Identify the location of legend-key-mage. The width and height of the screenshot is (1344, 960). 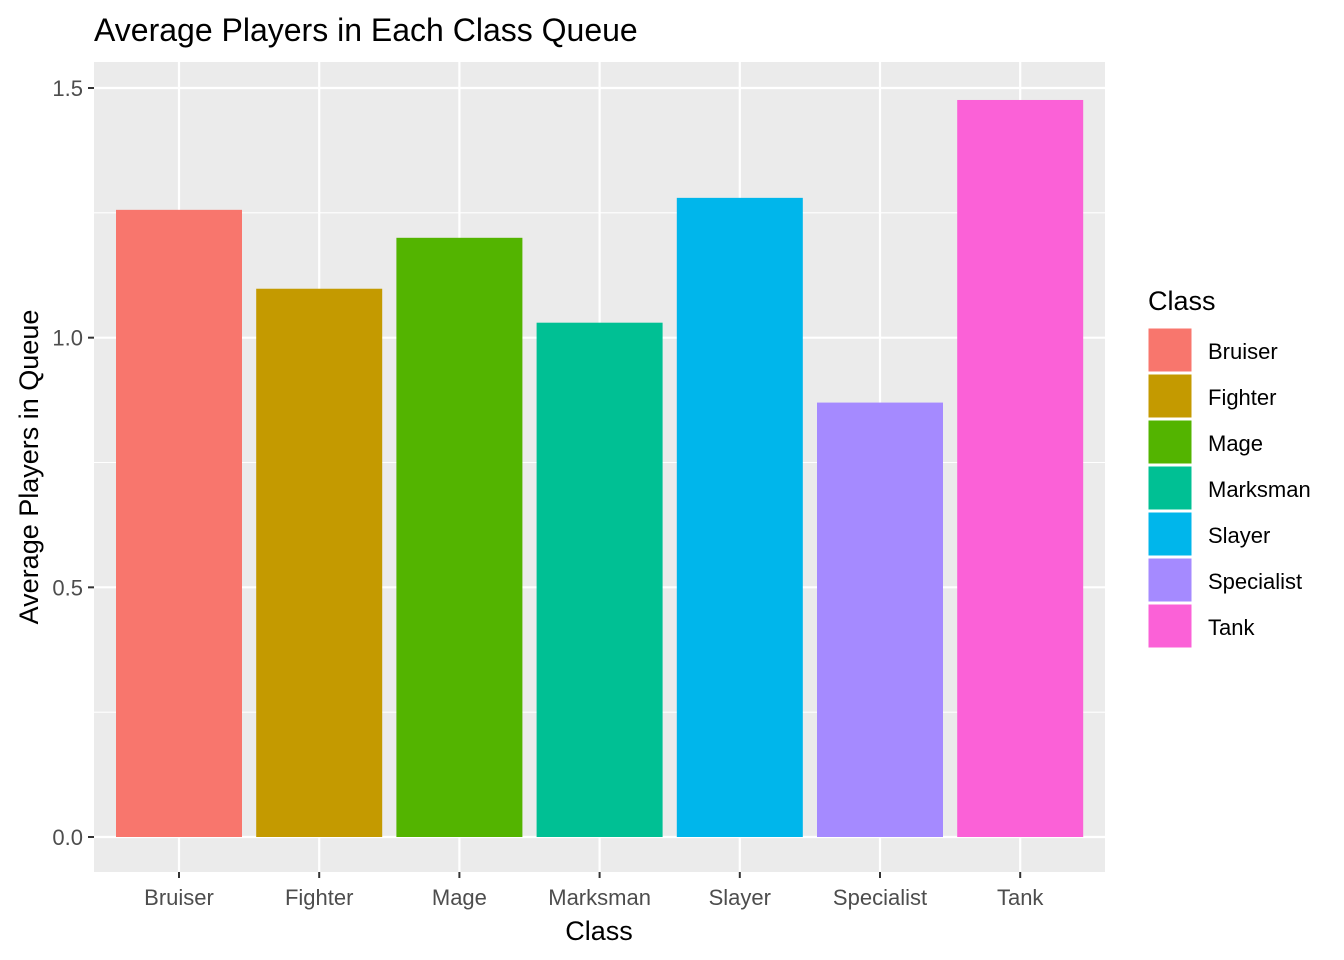
(1170, 442).